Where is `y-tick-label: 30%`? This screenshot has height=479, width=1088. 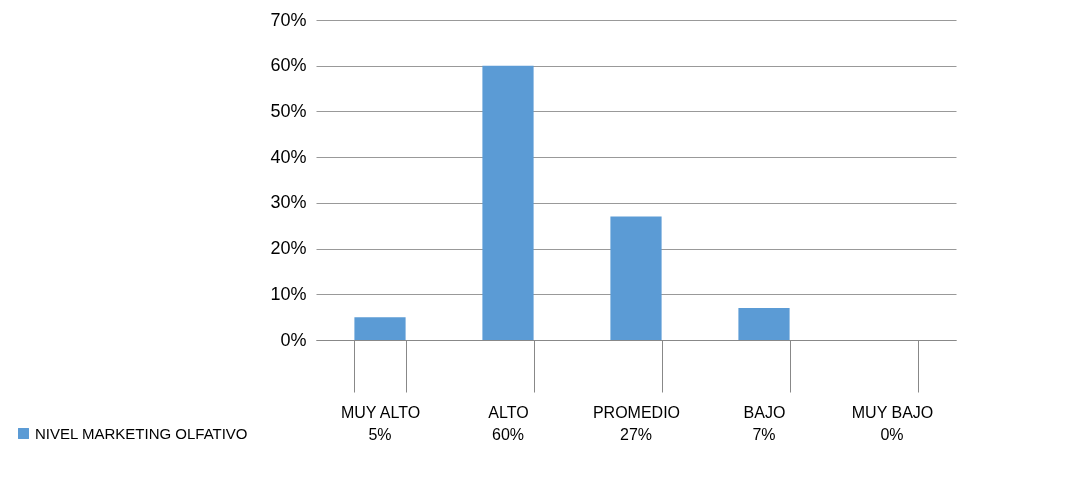
y-tick-label: 30% is located at coordinates (288, 202).